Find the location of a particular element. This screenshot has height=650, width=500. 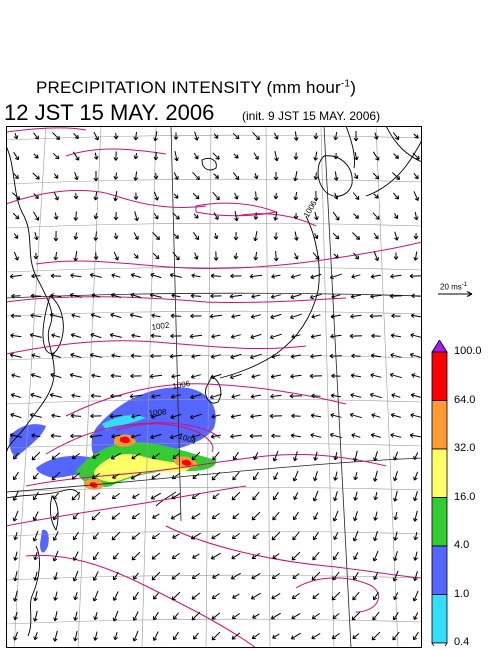

wind-scale-arrow is located at coordinates (455, 294).